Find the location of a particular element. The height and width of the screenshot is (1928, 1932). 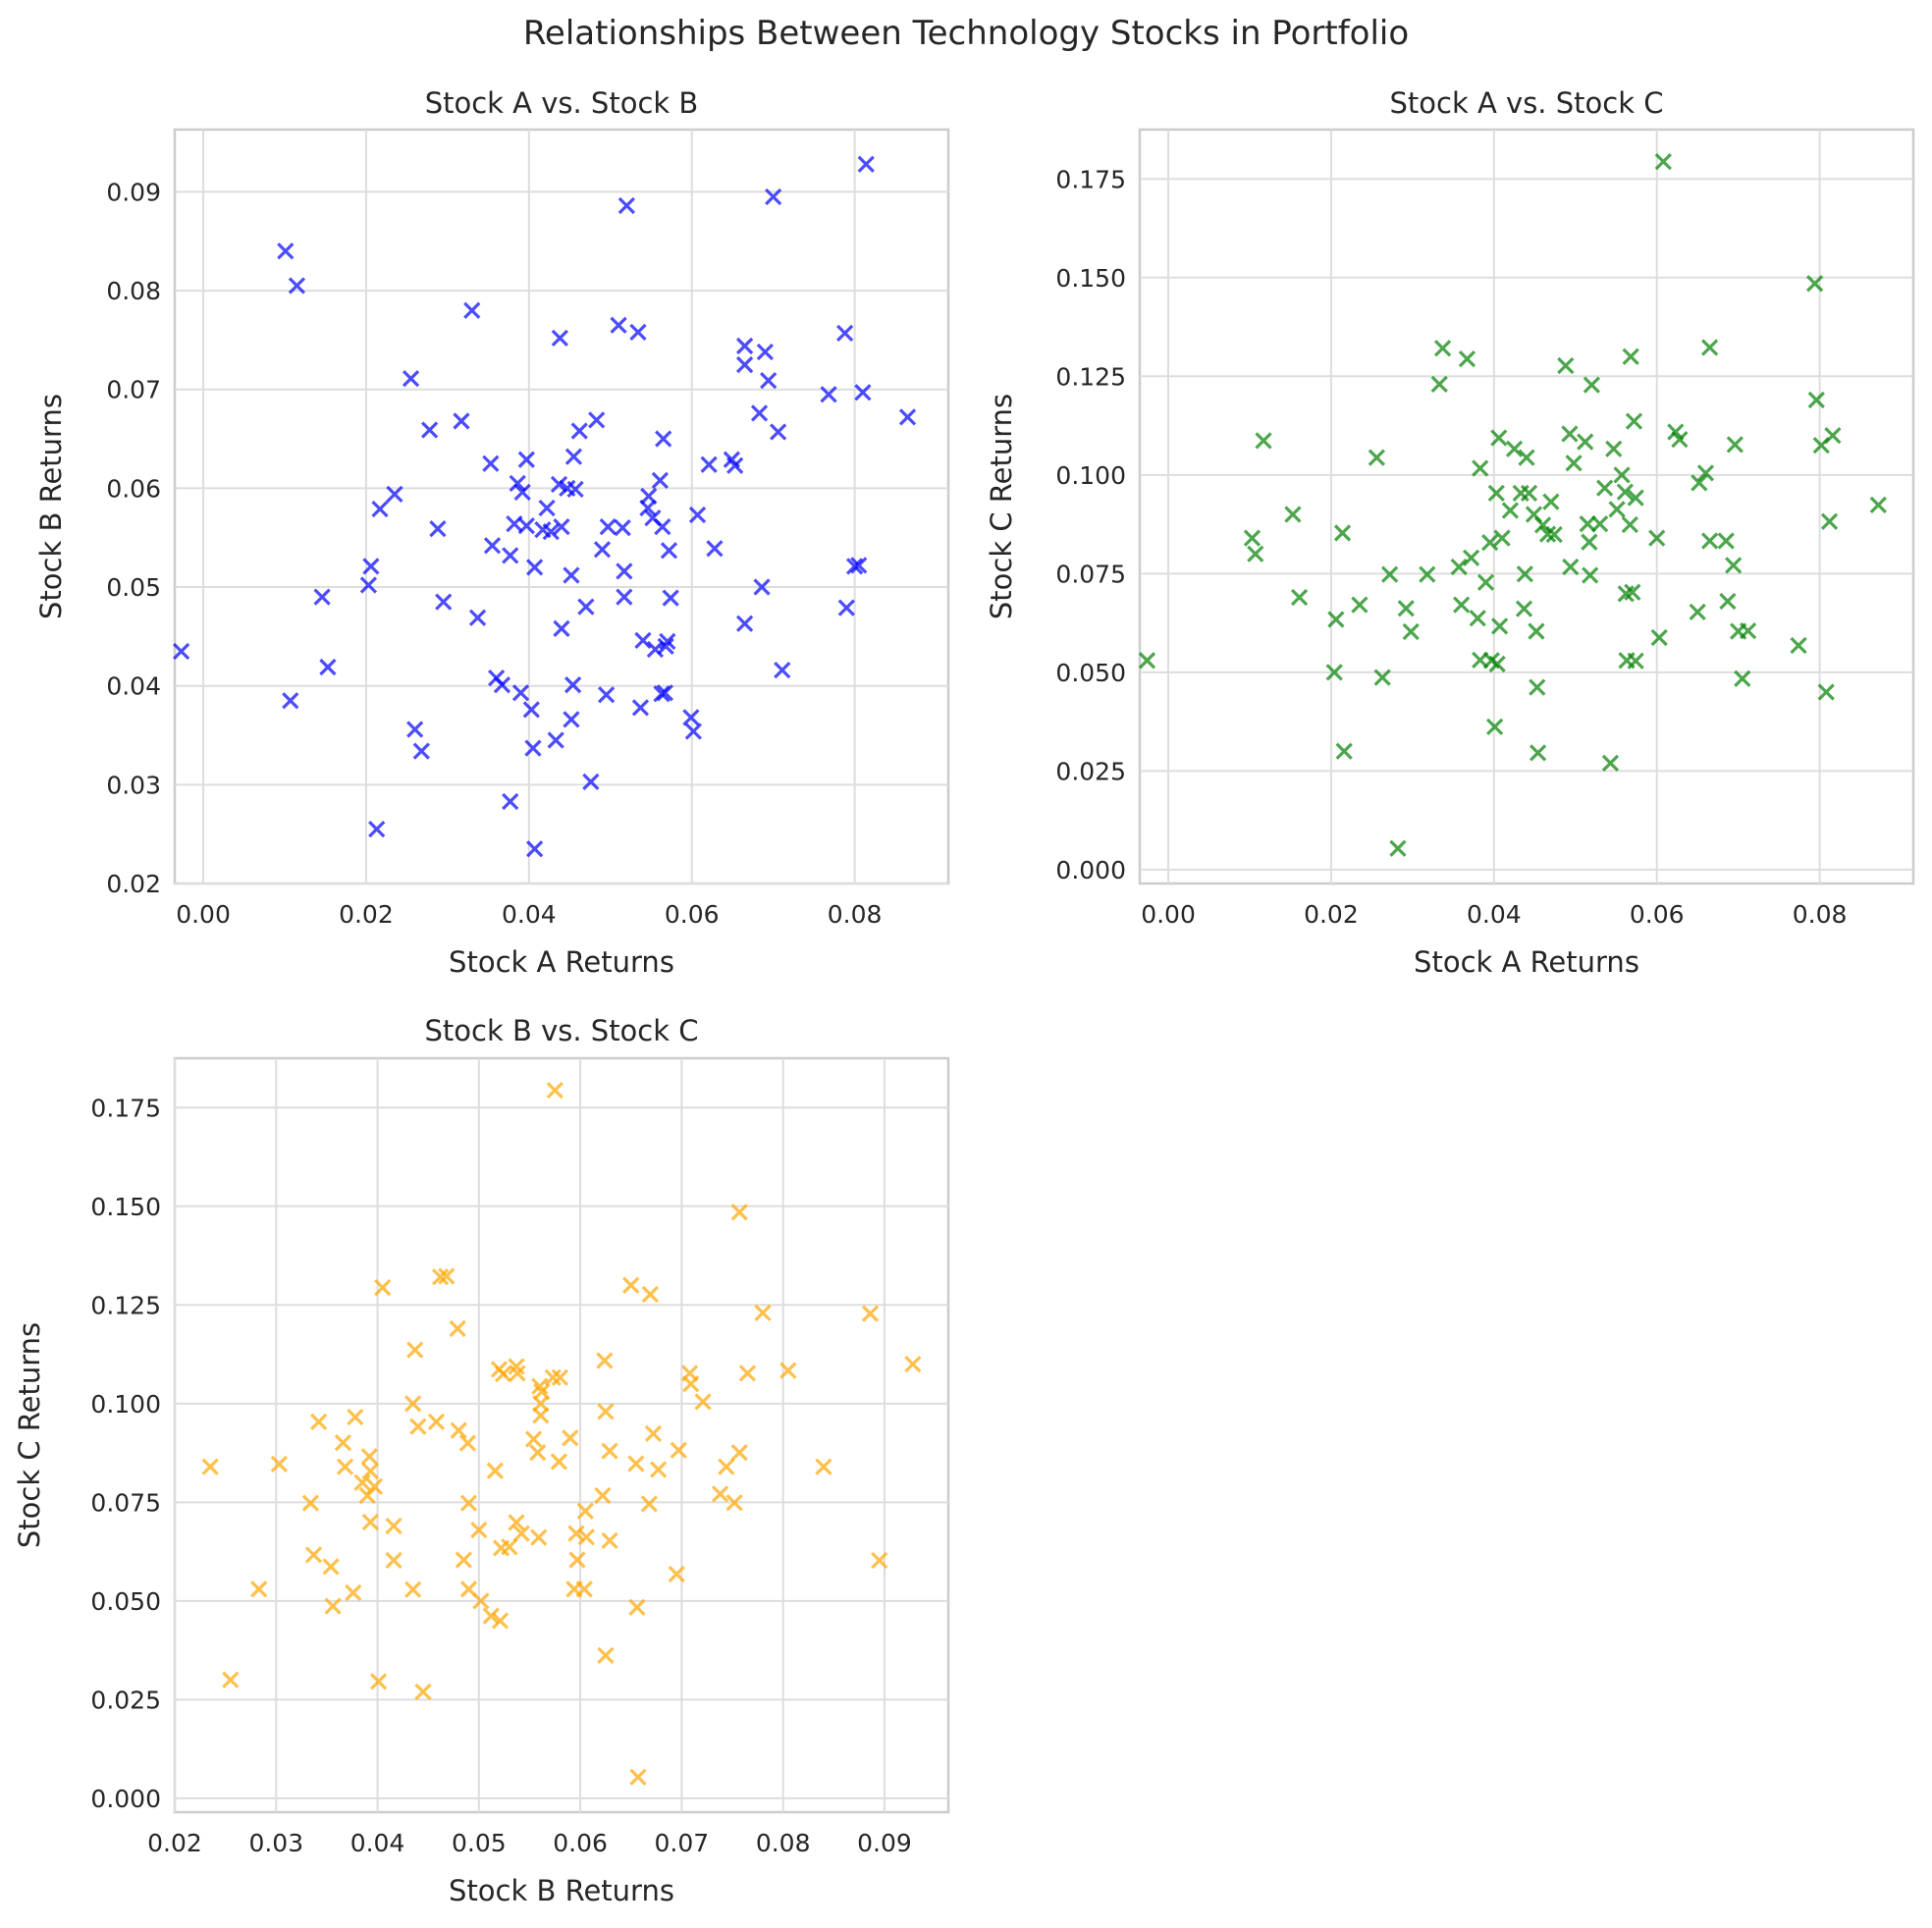

x-tick-label: 0.04 is located at coordinates (529, 914).